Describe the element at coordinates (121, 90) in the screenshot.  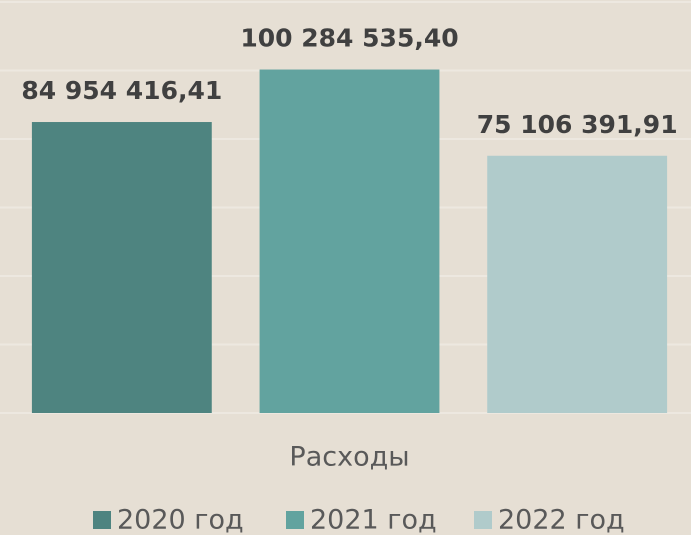
I see `value-label: 84 954 416,41` at that location.